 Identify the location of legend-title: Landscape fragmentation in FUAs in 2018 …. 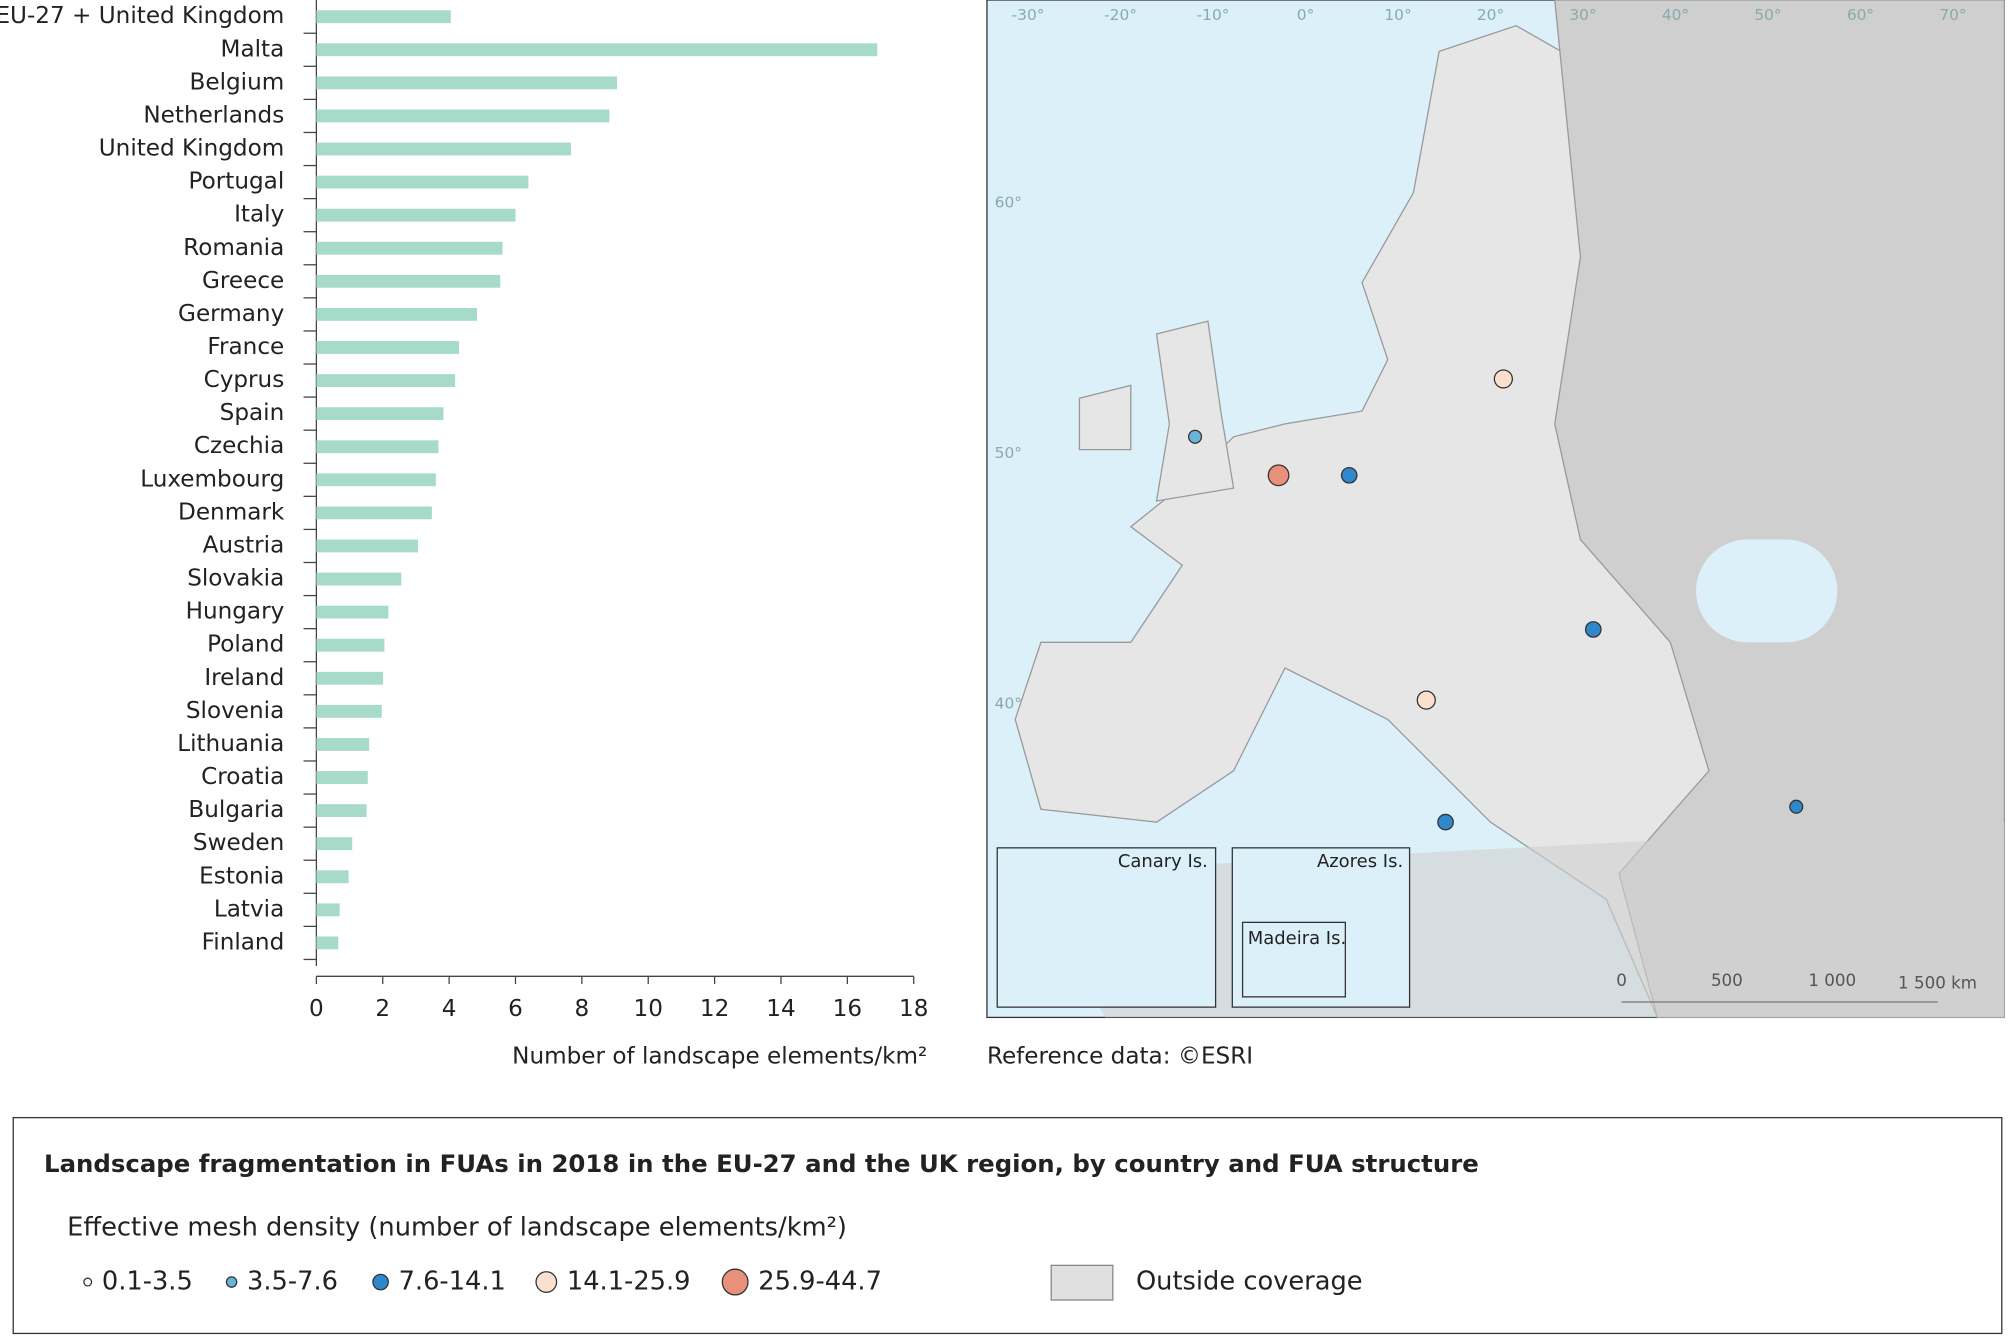
(761, 1163).